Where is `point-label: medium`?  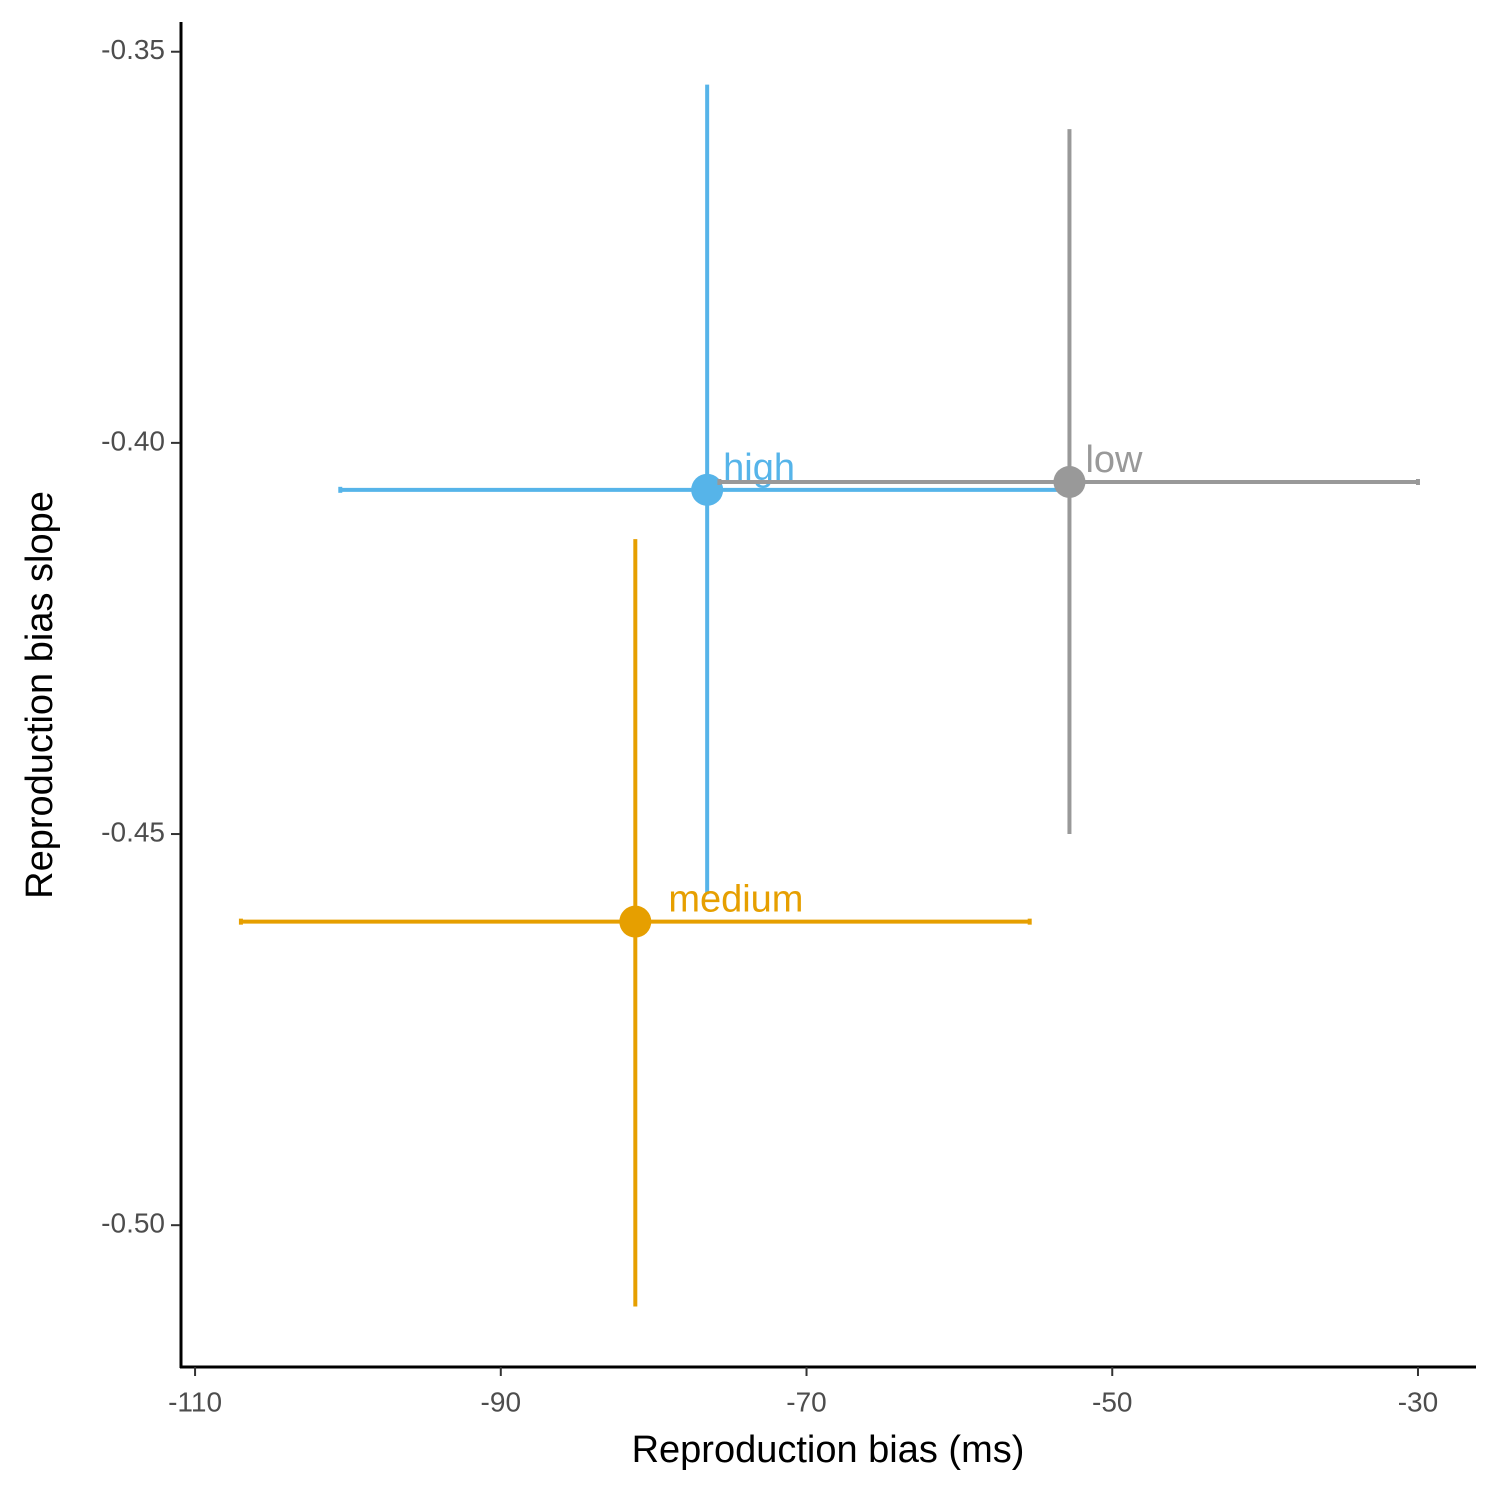
point-label: medium is located at coordinates (735, 900).